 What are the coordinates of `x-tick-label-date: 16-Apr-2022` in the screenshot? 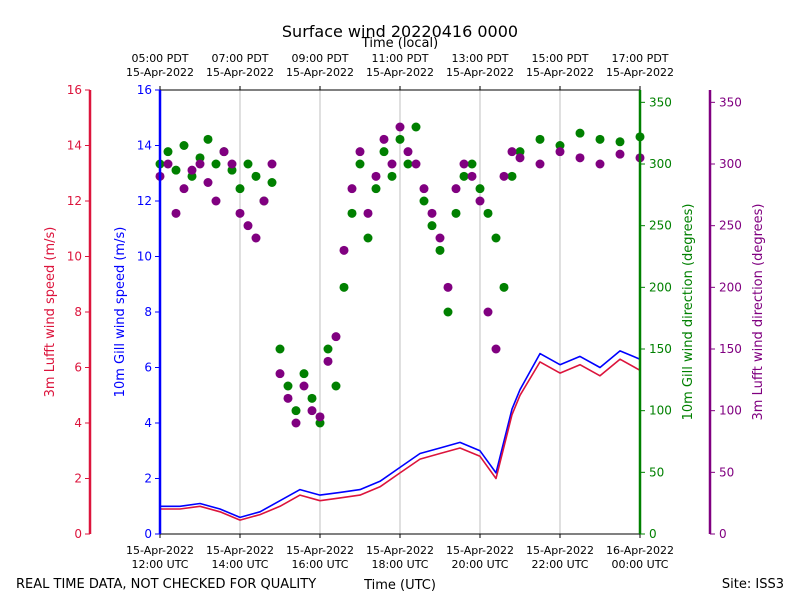 It's located at (640, 550).